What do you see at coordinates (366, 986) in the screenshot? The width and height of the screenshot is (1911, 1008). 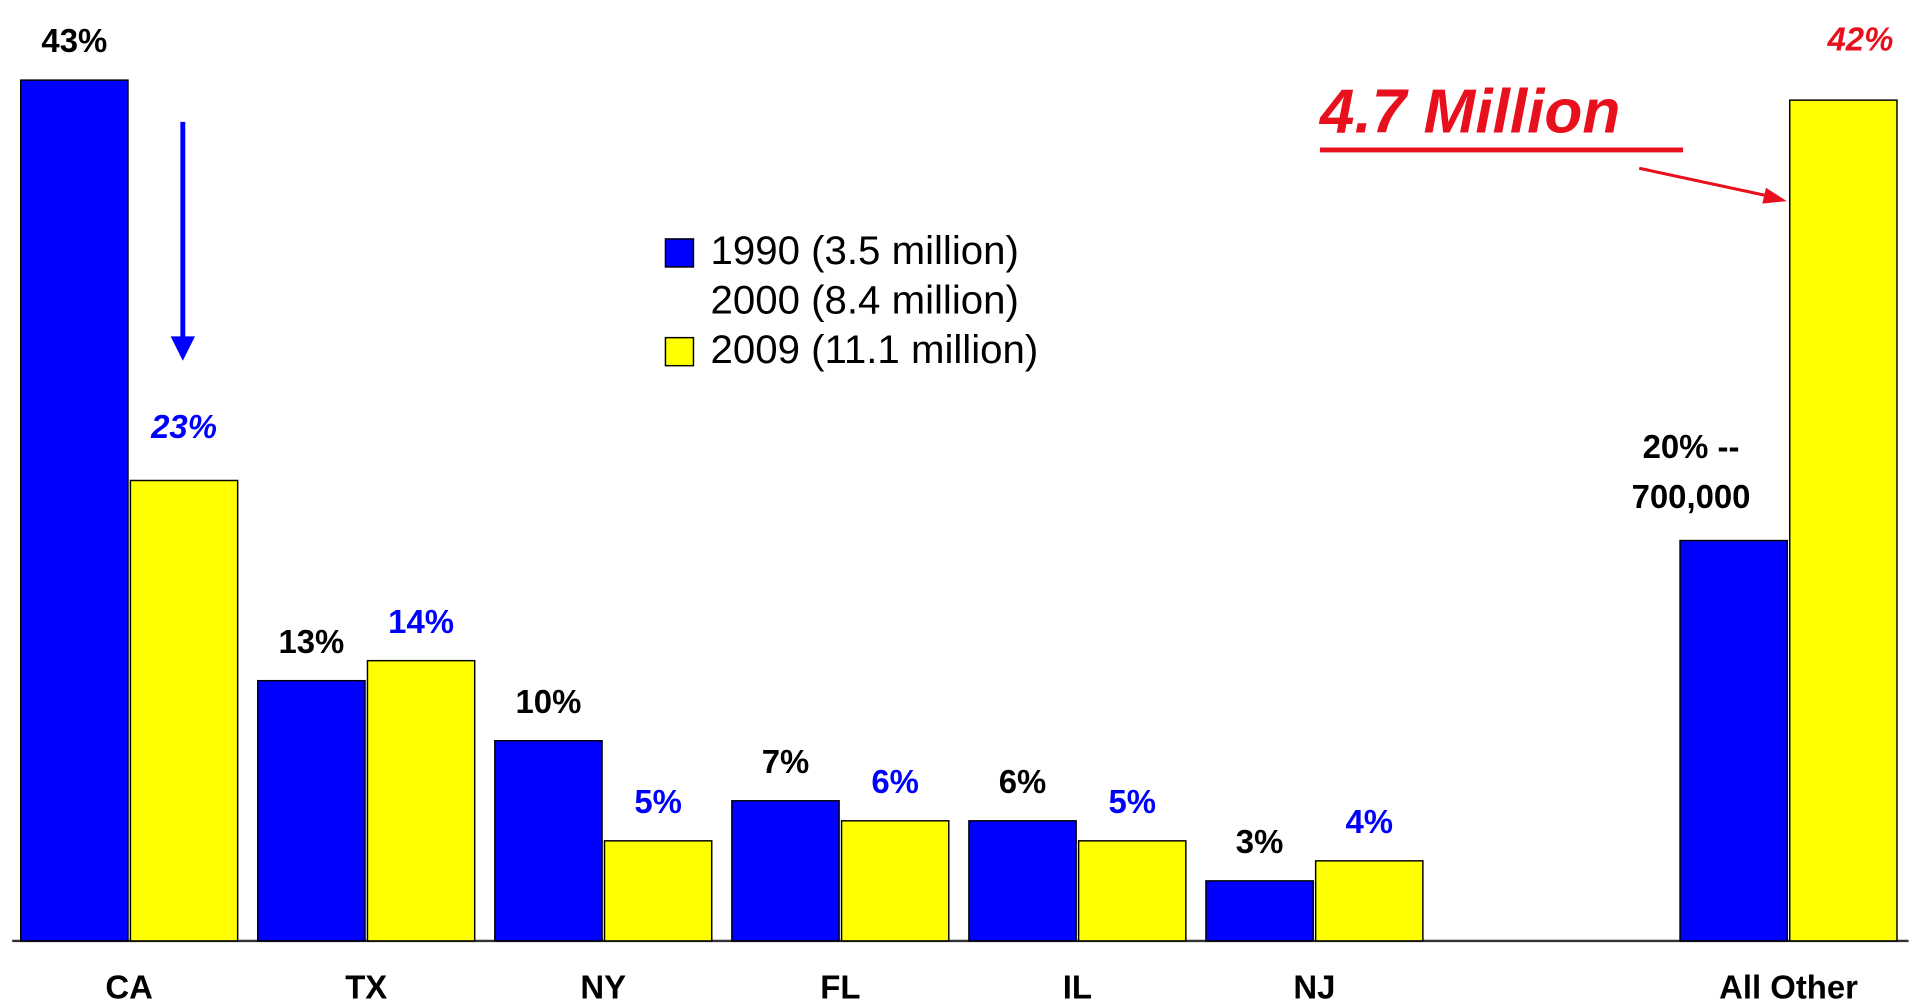 I see `x-tick-label: TX` at bounding box center [366, 986].